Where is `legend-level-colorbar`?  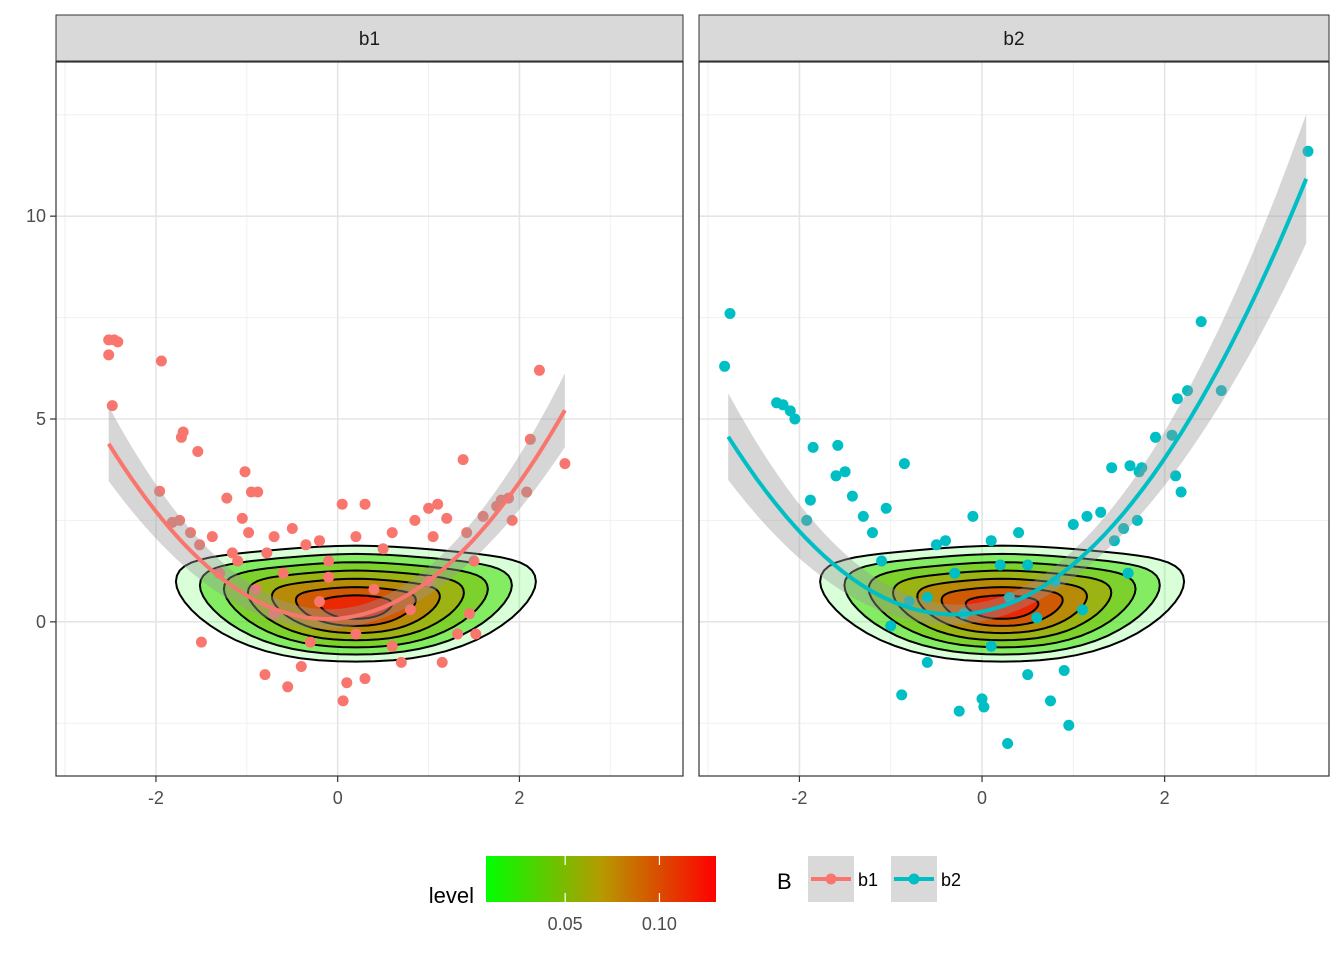
legend-level-colorbar is located at coordinates (601, 879).